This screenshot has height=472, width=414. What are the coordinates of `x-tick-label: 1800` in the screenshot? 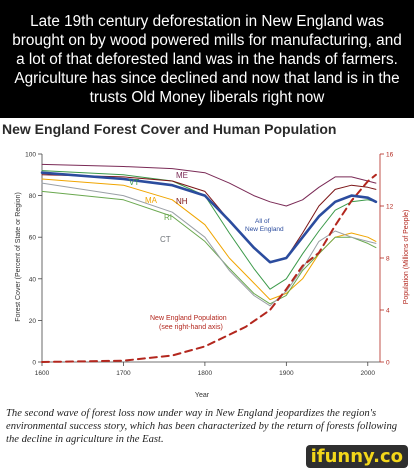 It's located at (205, 373).